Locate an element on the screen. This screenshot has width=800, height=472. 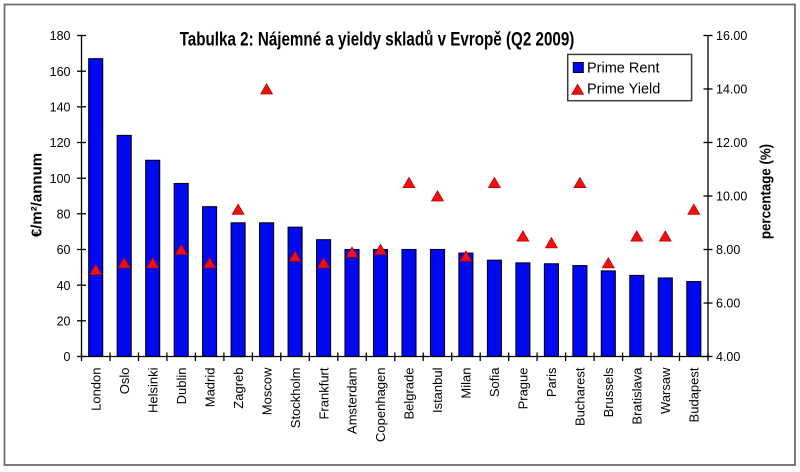
svg-text: 140 is located at coordinates (60, 107).